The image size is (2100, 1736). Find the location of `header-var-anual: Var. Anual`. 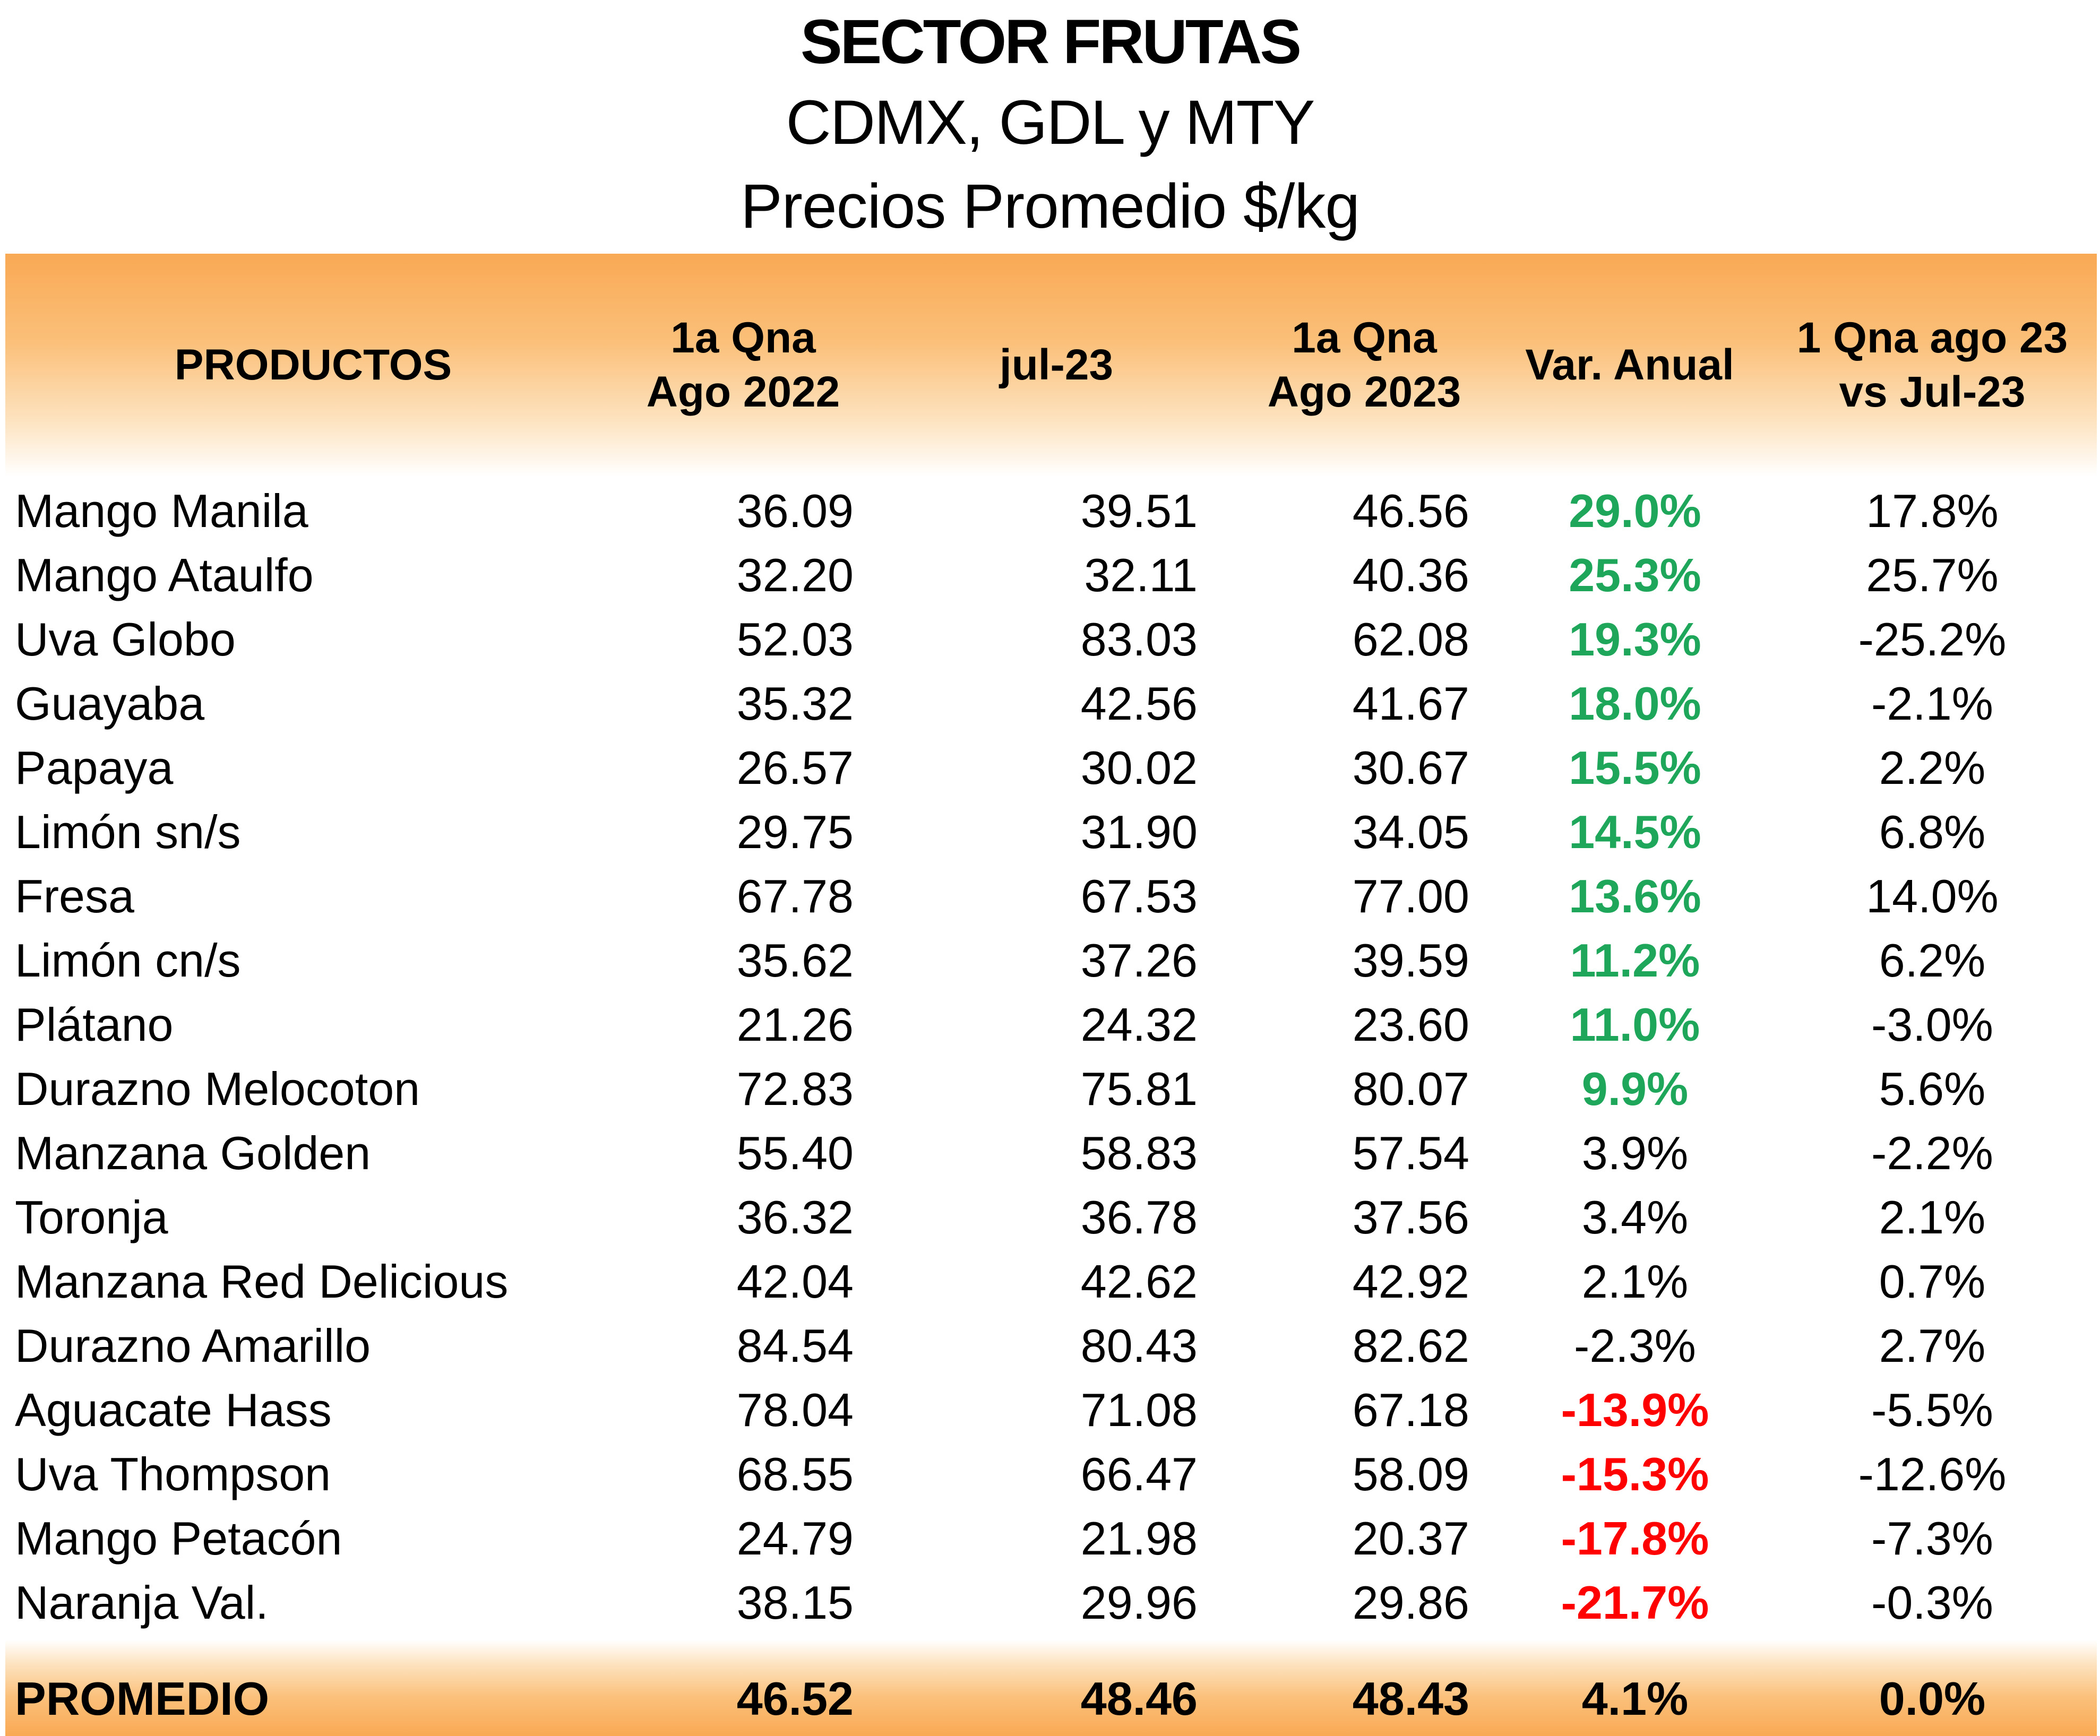

header-var-anual: Var. Anual is located at coordinates (1630, 365).